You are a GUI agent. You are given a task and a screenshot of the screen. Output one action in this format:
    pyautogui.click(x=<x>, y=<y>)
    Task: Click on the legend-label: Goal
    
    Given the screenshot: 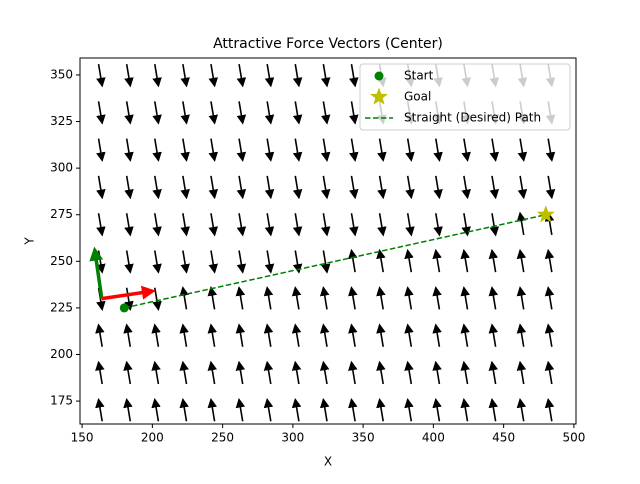 What is the action you would take?
    pyautogui.click(x=417, y=97)
    